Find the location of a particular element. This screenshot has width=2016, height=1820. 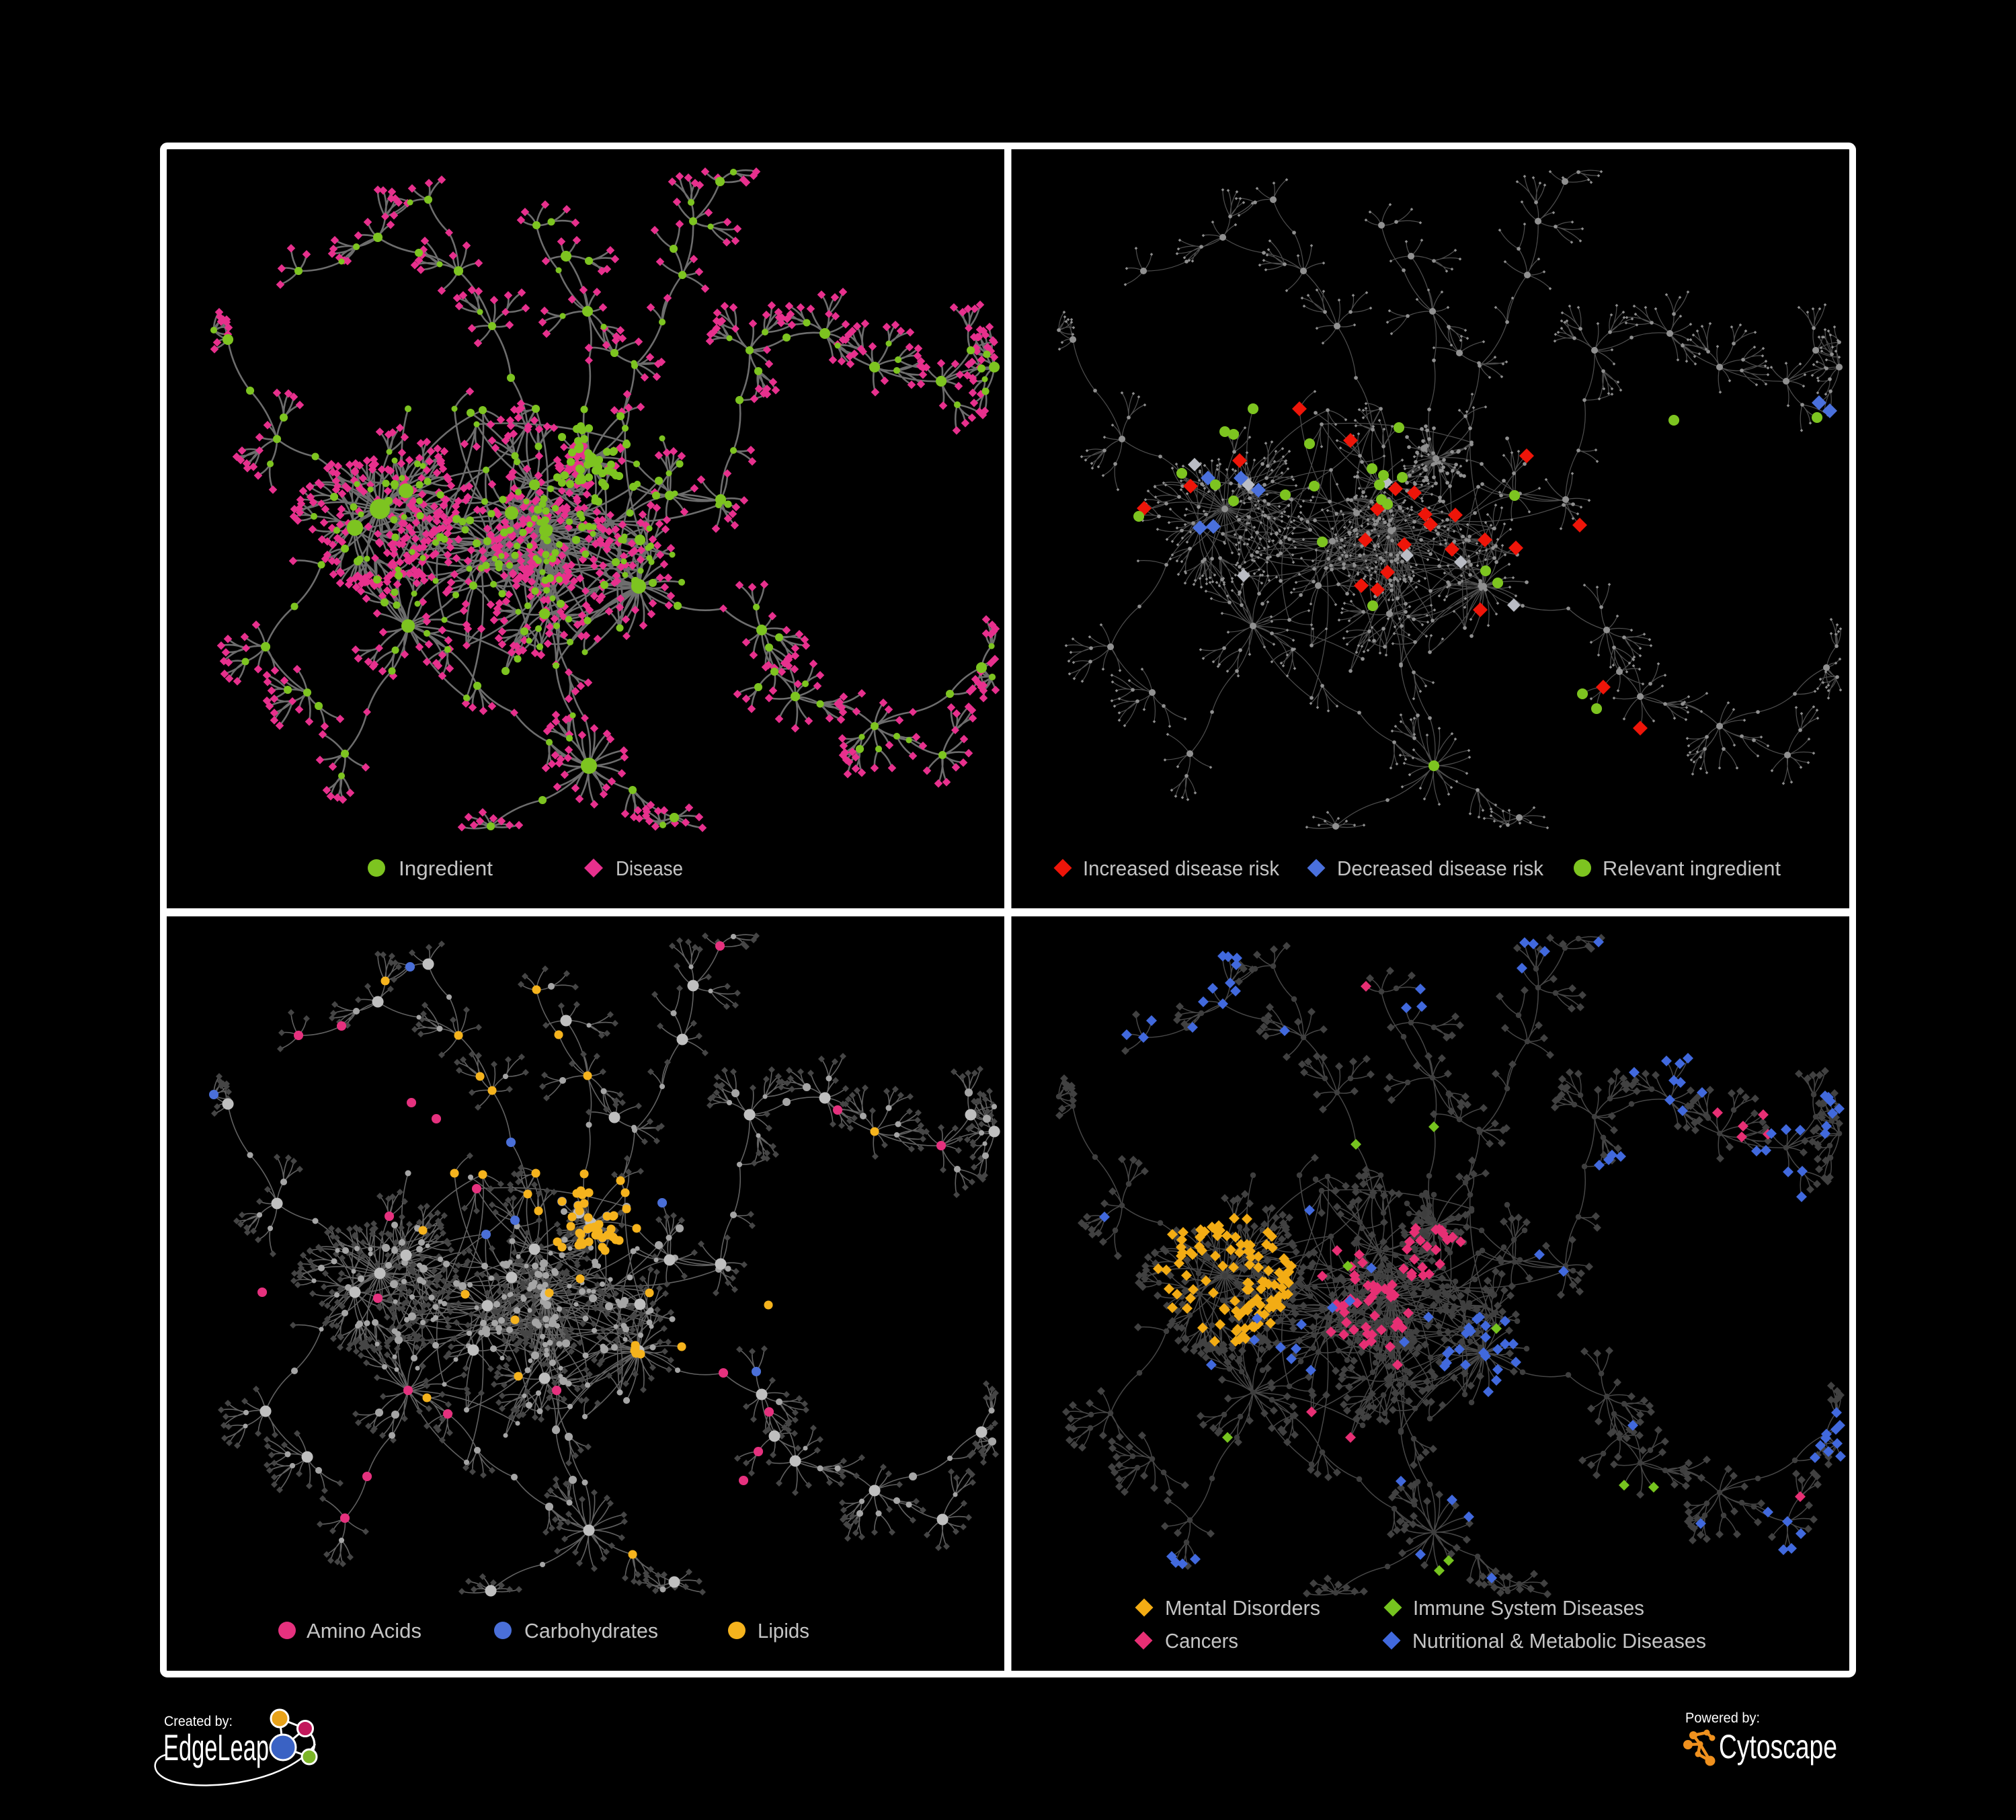

svg-text: Relevant ingredient is located at coordinates (1692, 868).